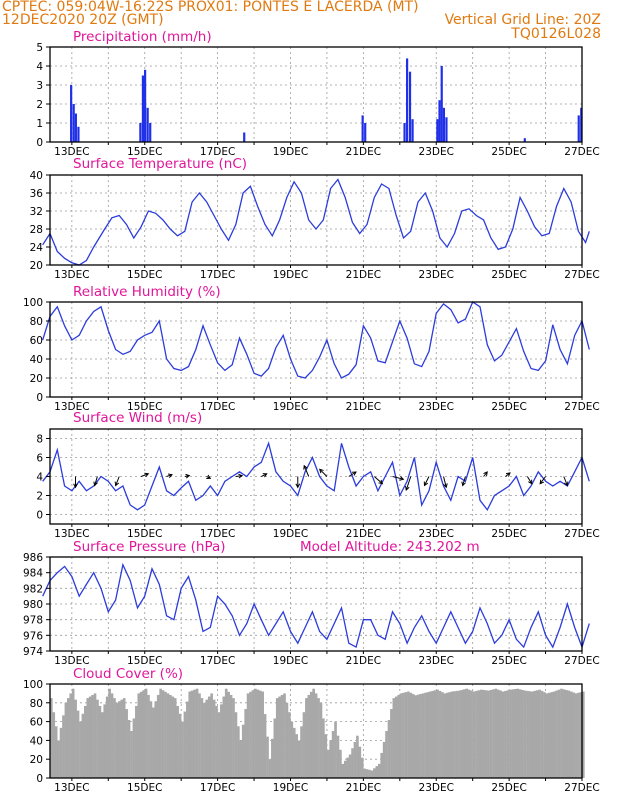 The width and height of the screenshot is (618, 800). What do you see at coordinates (436, 534) in the screenshot?
I see `x-tick-label: 23DEC` at bounding box center [436, 534].